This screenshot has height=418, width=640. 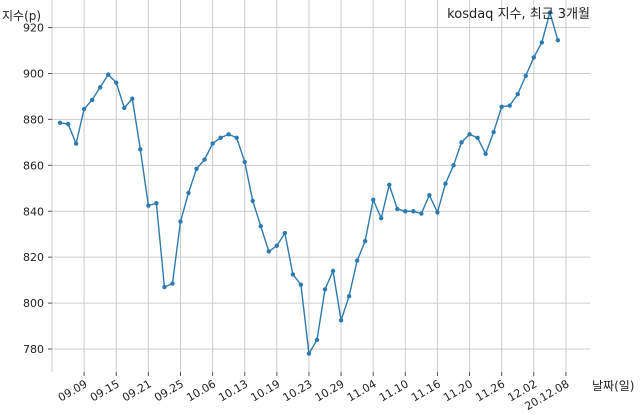 What do you see at coordinates (330, 390) in the screenshot?
I see `x-tick-label: 10.29` at bounding box center [330, 390].